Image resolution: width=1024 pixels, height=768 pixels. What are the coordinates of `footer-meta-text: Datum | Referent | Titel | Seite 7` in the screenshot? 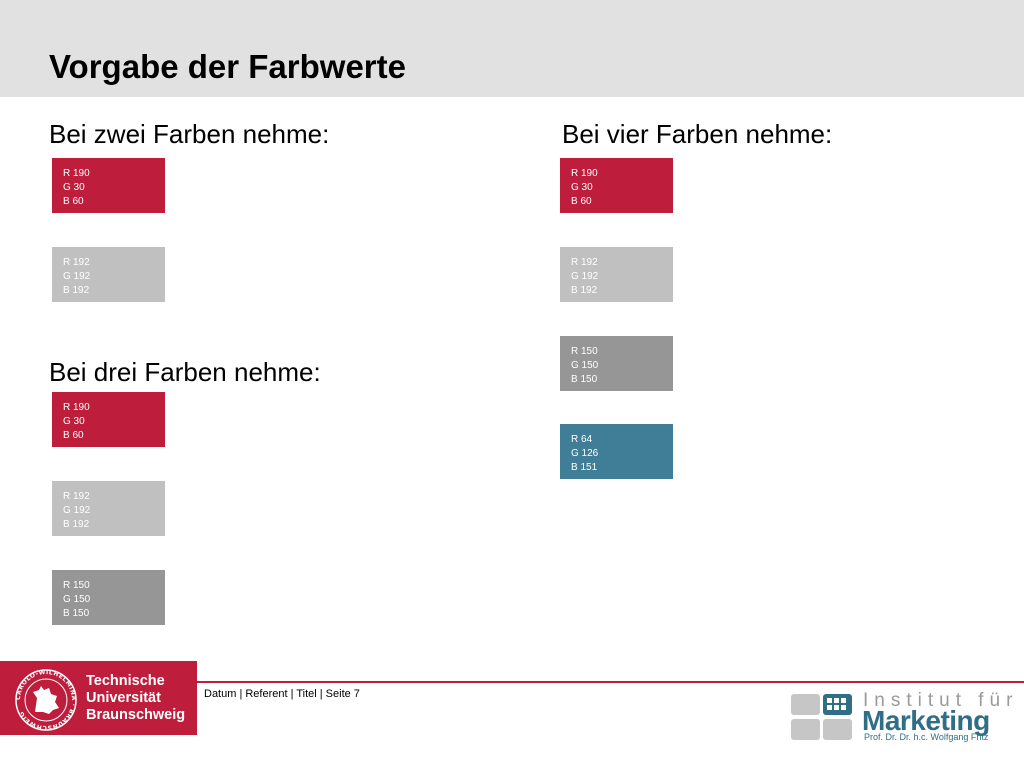 It's located at (282, 694).